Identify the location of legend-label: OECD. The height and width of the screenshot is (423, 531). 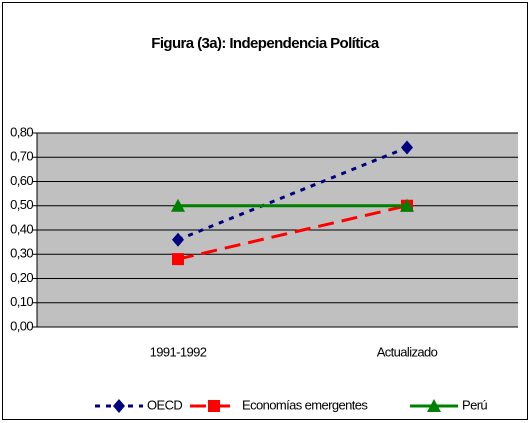
(164, 404).